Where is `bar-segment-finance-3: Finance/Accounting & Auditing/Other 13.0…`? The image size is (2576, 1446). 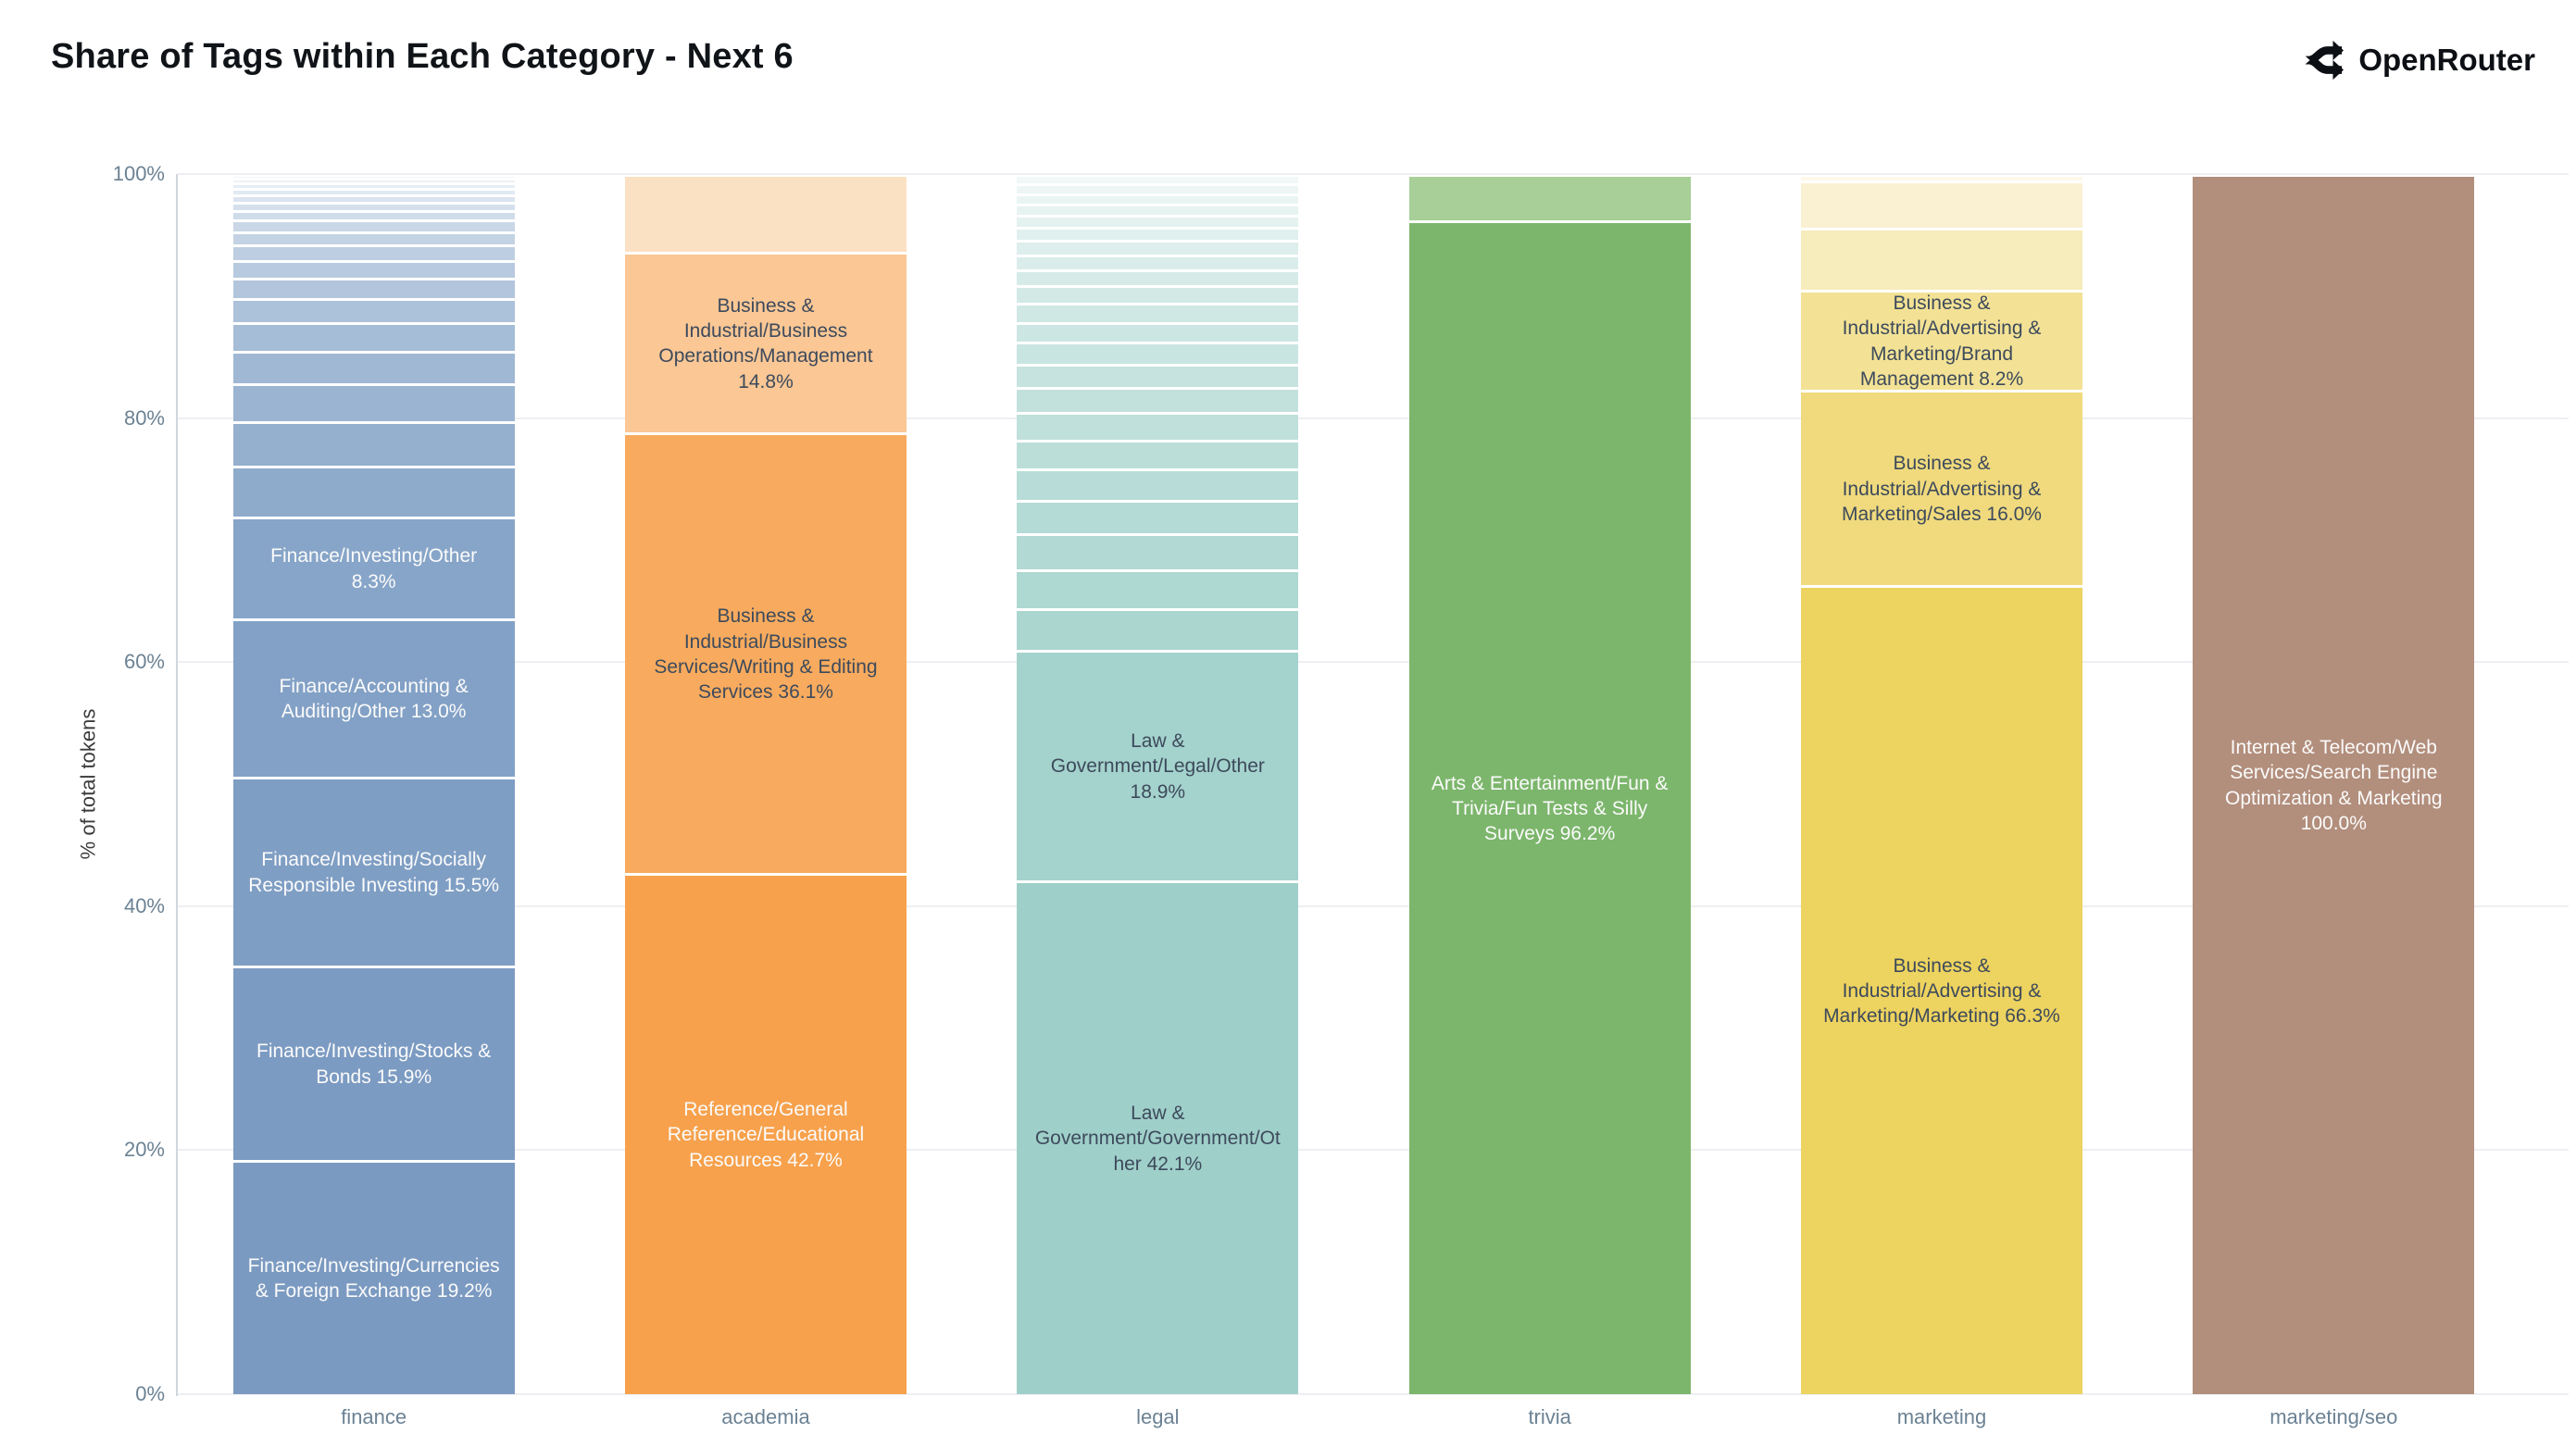
bar-segment-finance-3: Finance/Accounting & Auditing/Other 13.0… is located at coordinates (374, 699).